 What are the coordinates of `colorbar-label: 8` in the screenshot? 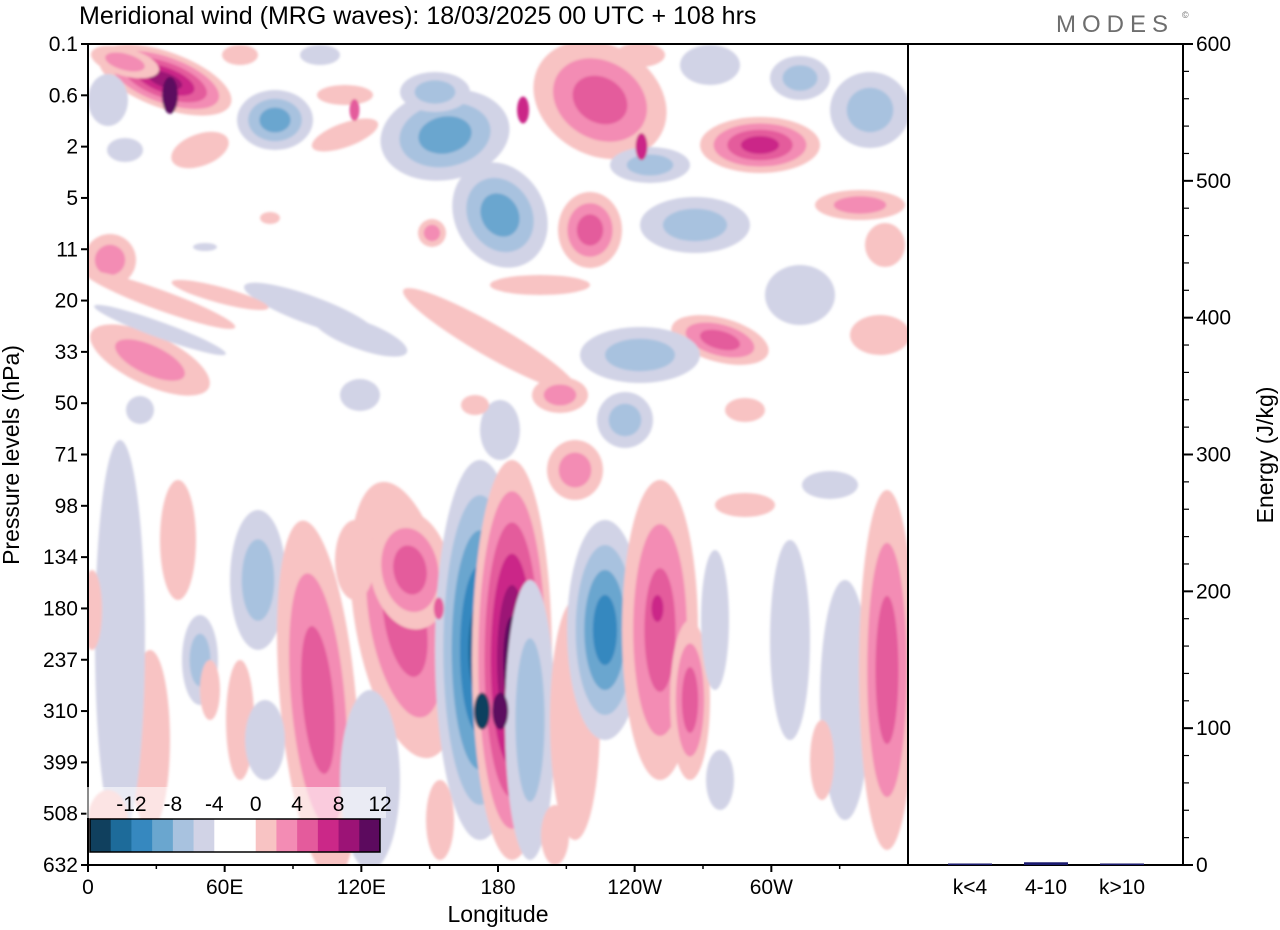 It's located at (339, 804).